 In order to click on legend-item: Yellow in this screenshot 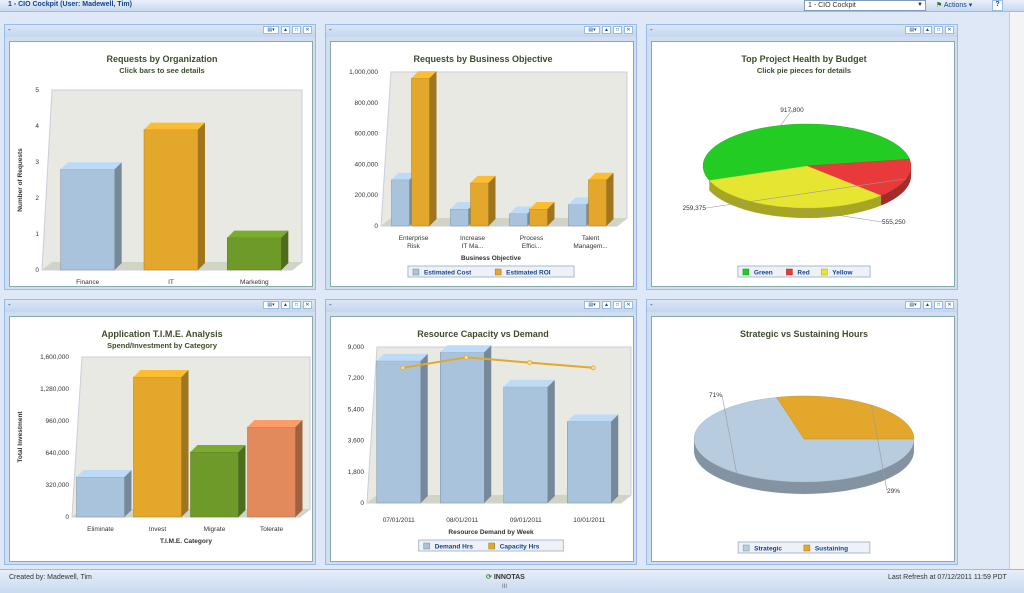, I will do `click(842, 273)`.